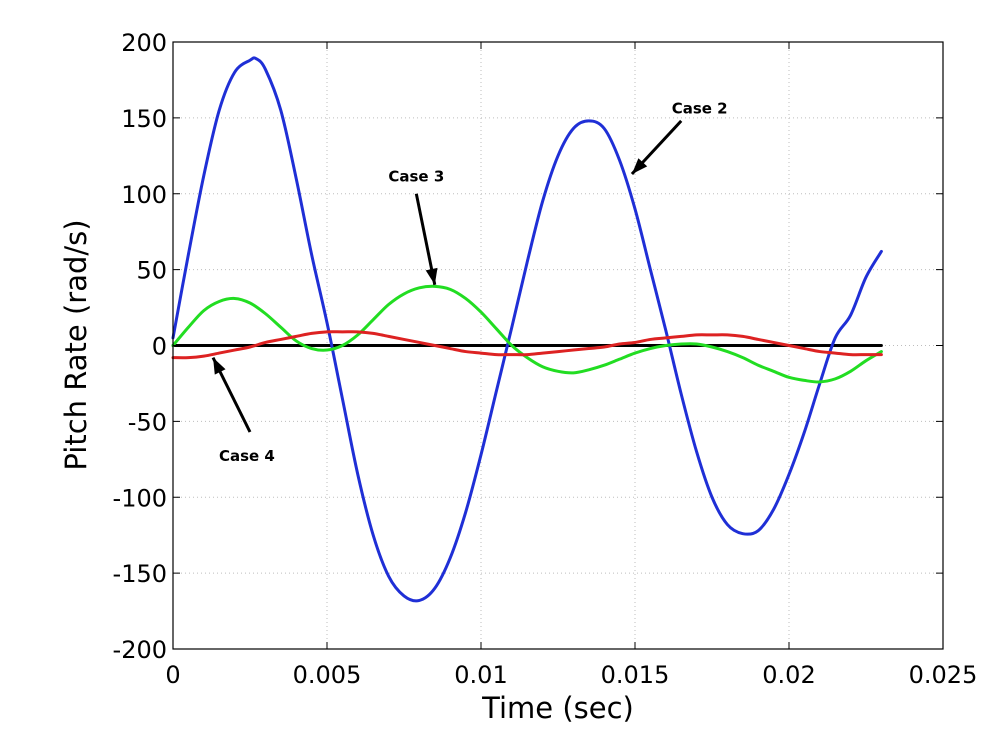  Describe the element at coordinates (151, 271) in the screenshot. I see `y-tick-label: 50` at that location.